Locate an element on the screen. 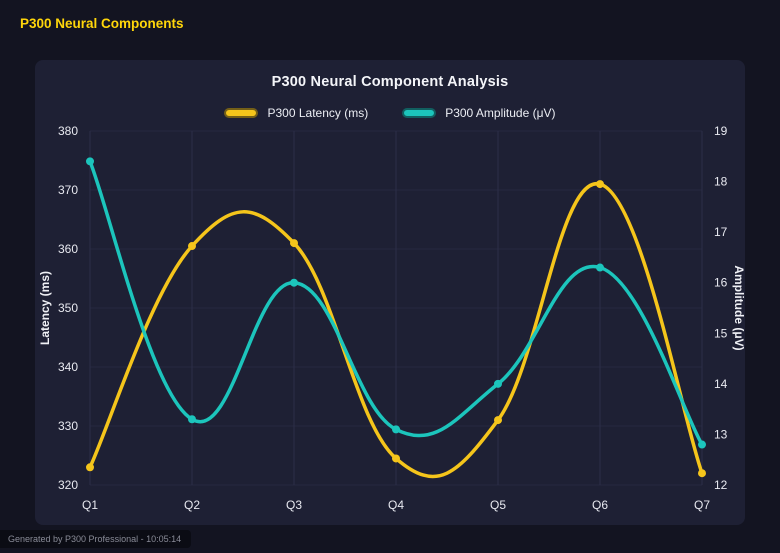  legend-item: P300 Latency (ms) is located at coordinates (296, 113).